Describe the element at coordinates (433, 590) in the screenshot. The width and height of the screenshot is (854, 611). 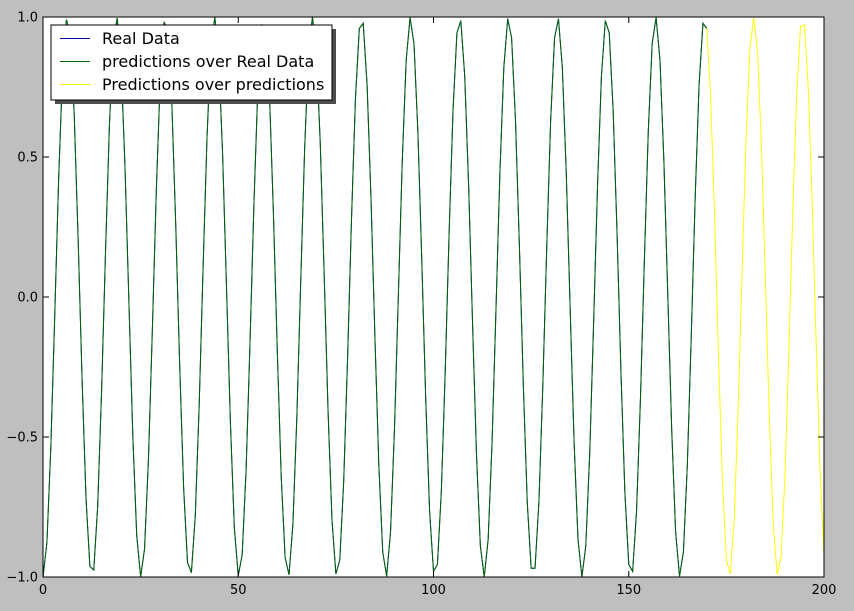
I see `x-tick-label: 100` at that location.